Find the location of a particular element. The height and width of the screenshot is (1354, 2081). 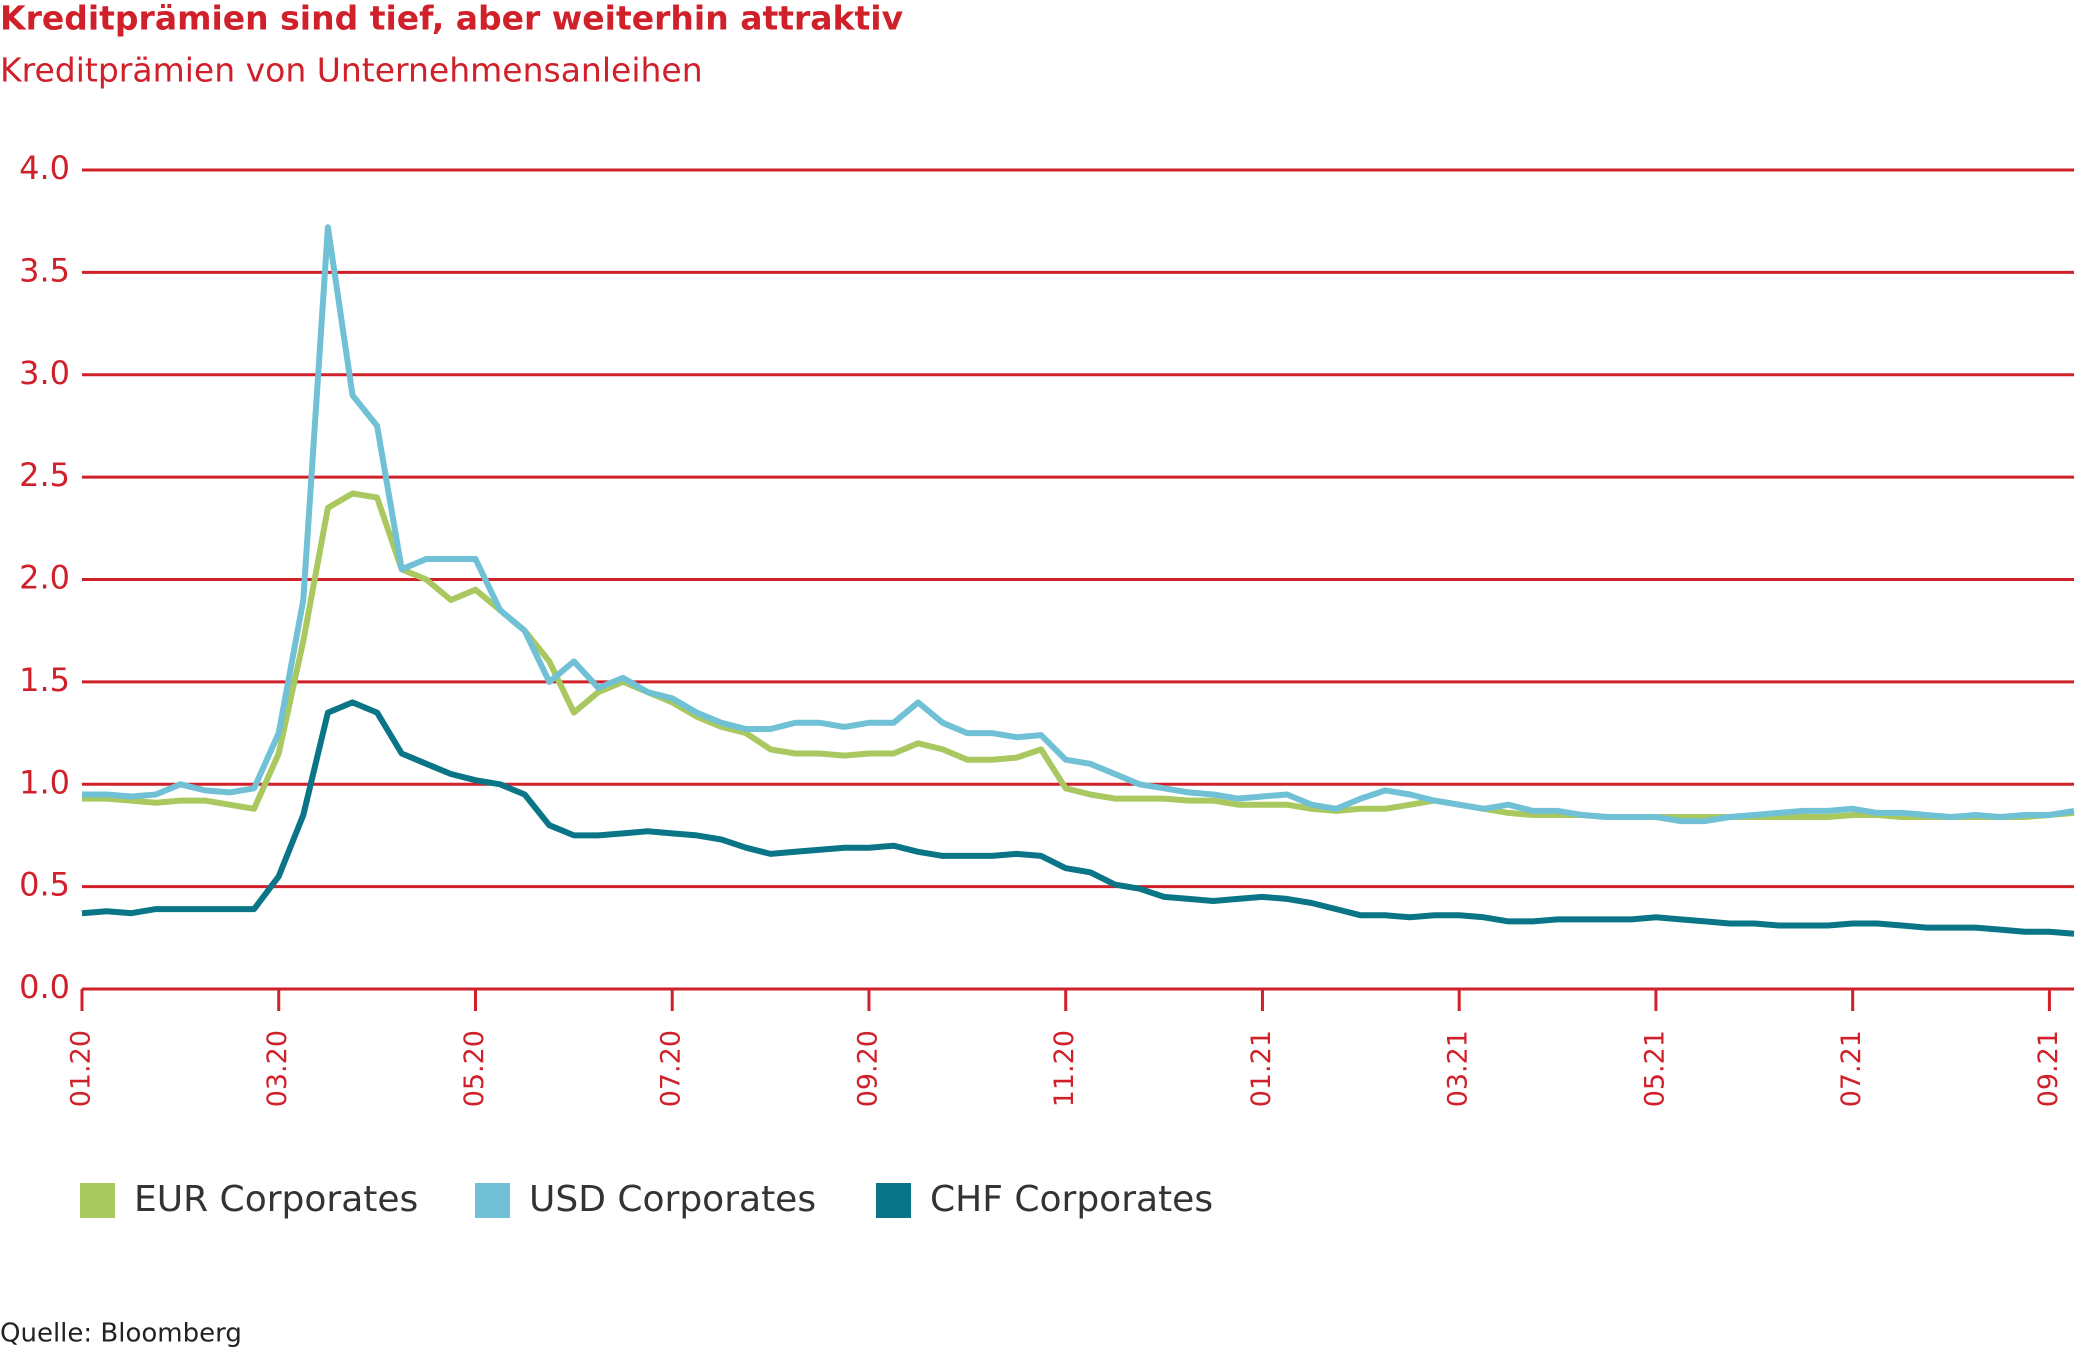

legend-label: EUR Corporates is located at coordinates (276, 1199).